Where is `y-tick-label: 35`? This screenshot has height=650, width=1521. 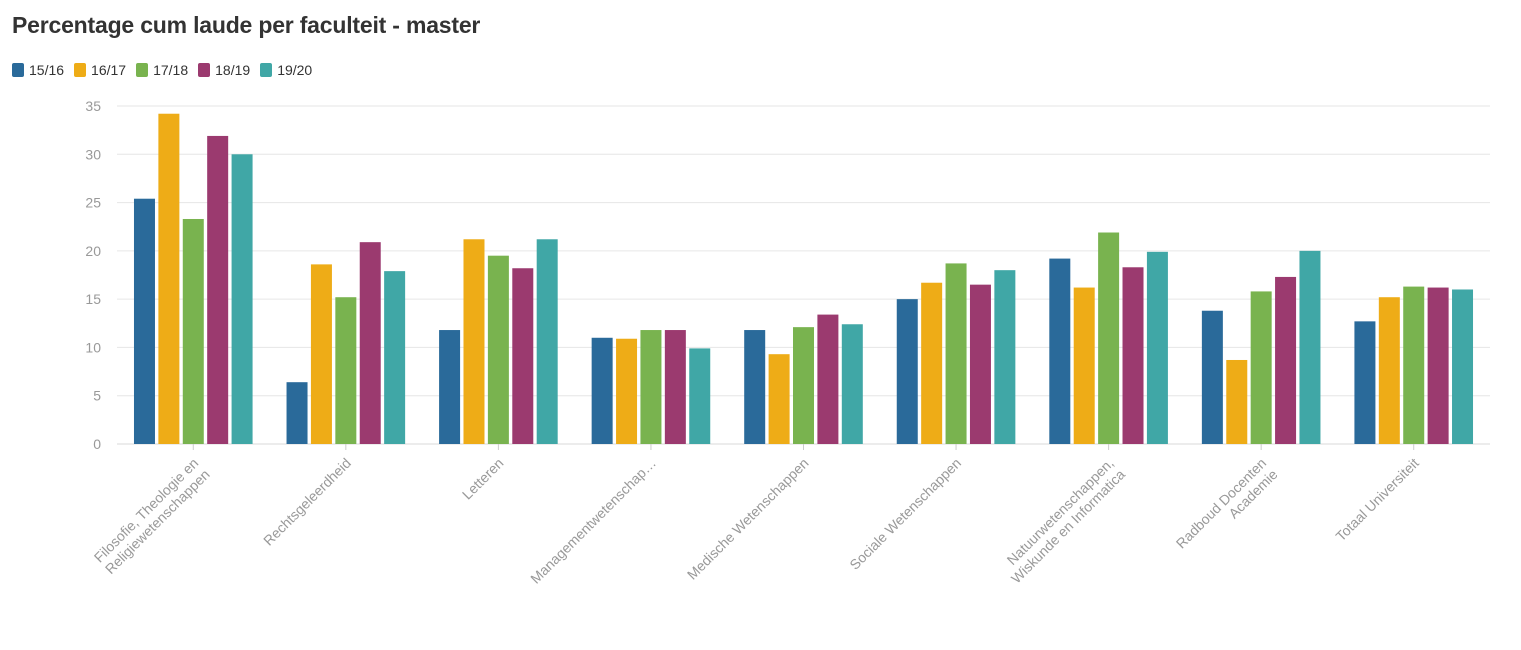
y-tick-label: 35 is located at coordinates (93, 106).